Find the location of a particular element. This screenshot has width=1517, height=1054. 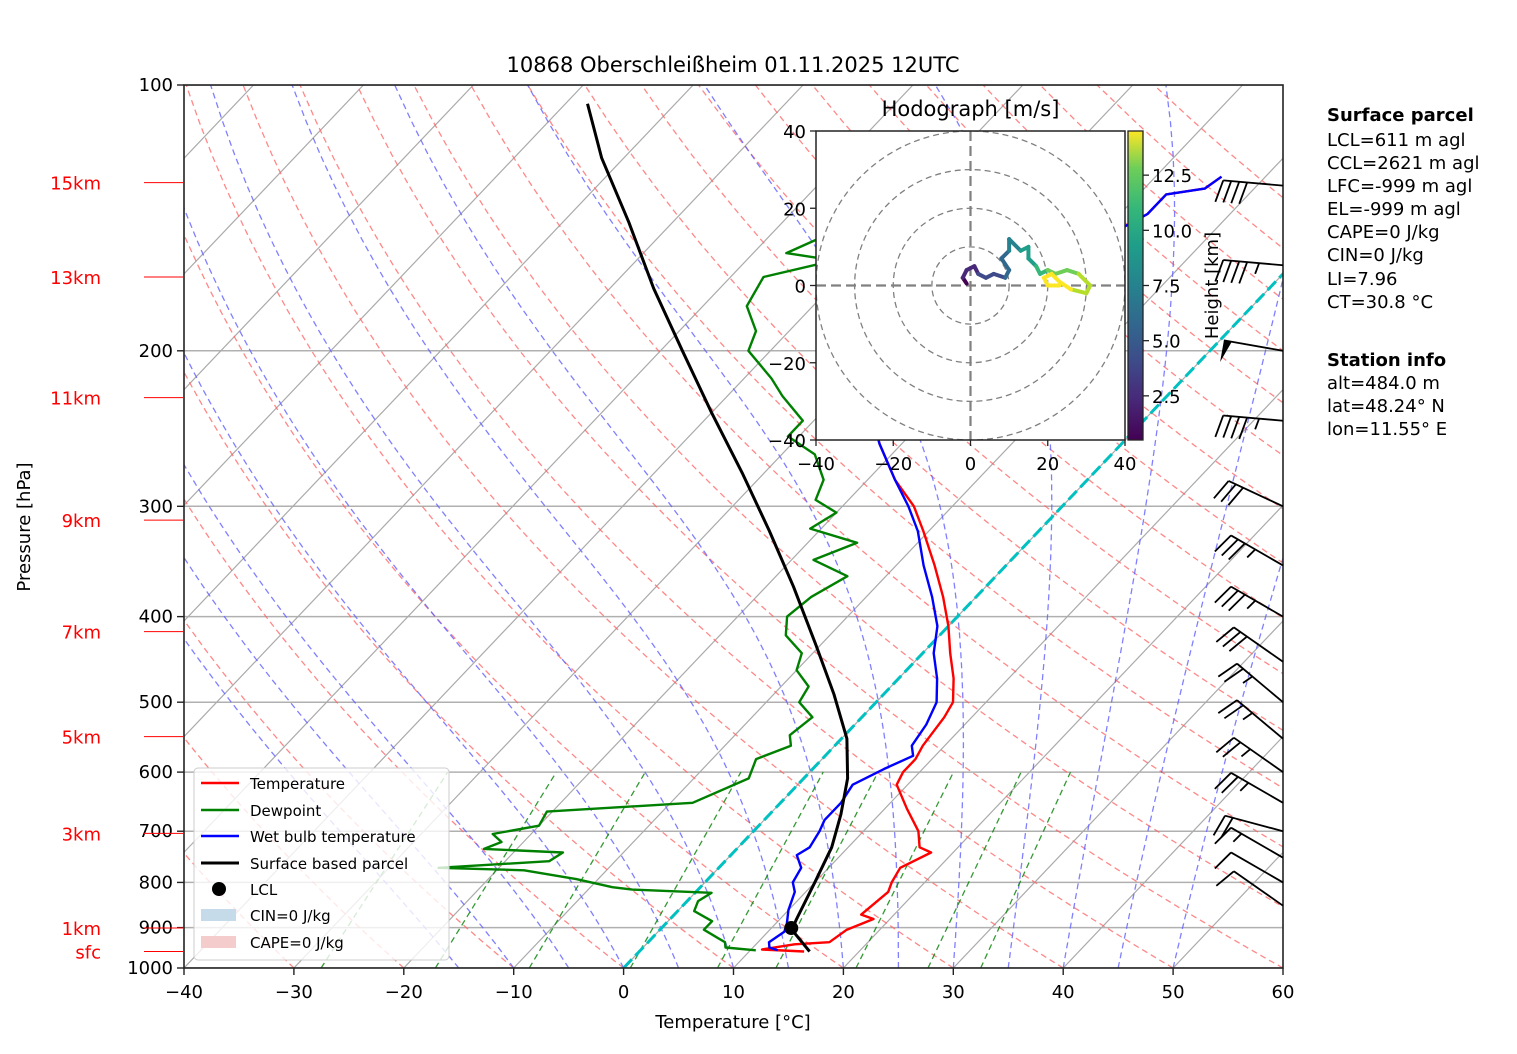

legend-wetbulb: Wet bulb temperature is located at coordinates (333, 837).